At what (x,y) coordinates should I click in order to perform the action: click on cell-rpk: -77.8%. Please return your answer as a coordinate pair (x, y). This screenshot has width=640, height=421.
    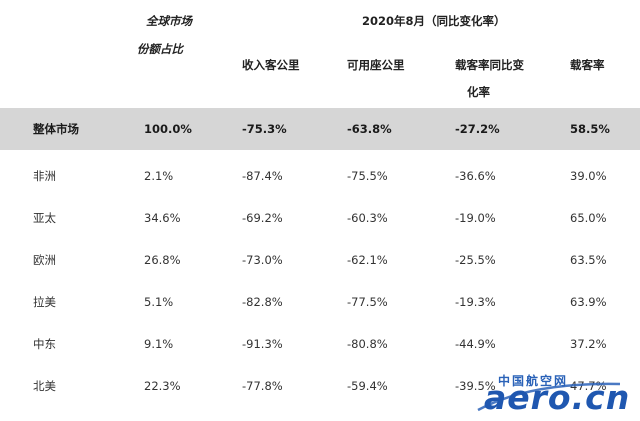
    Looking at the image, I should click on (262, 386).